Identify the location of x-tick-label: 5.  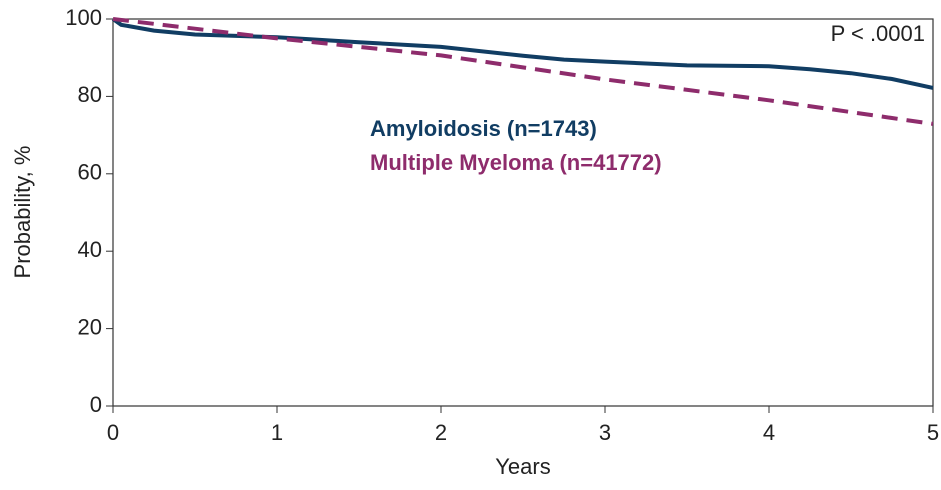
(933, 432).